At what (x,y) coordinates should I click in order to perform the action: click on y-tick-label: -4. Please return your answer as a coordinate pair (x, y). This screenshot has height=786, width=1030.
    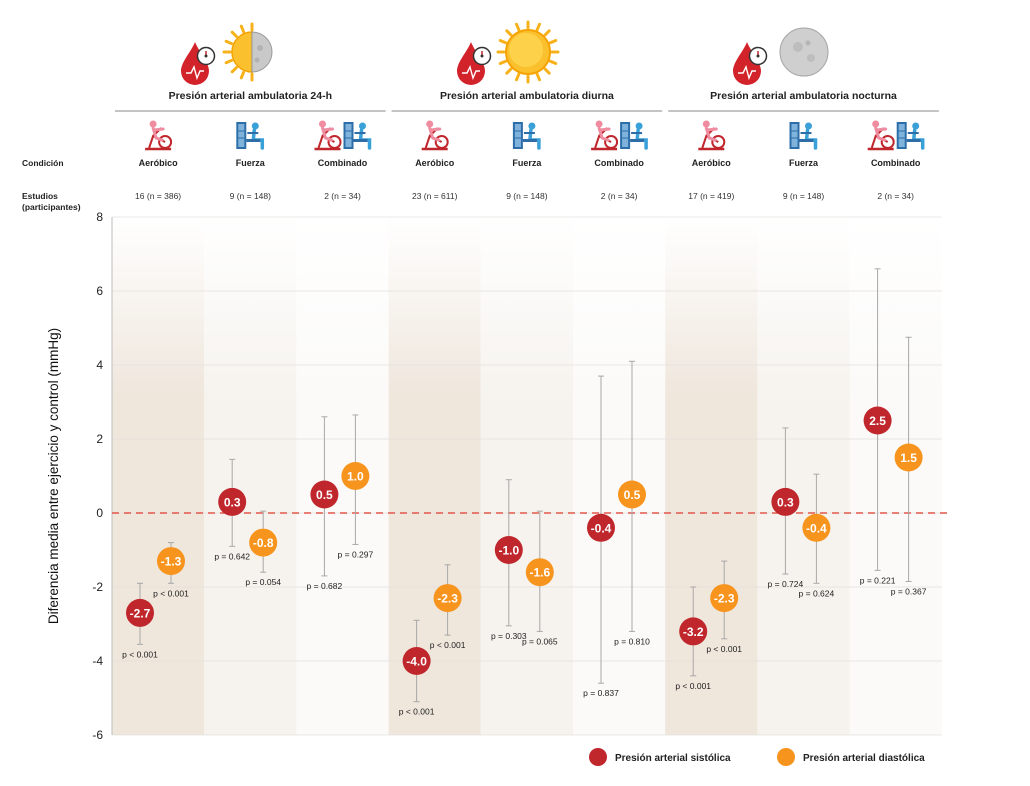
    Looking at the image, I should click on (97, 661).